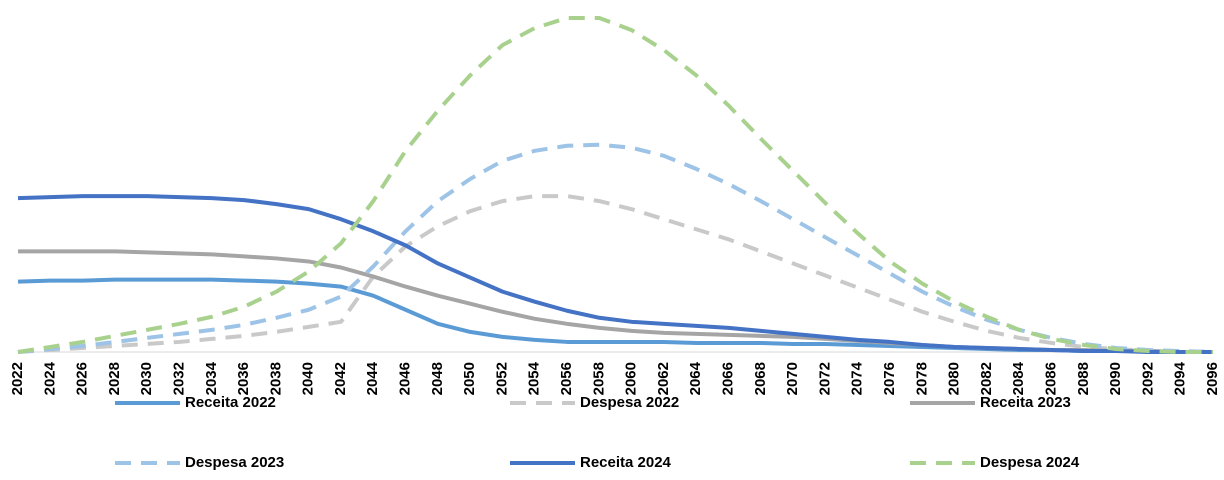 Image resolution: width=1224 pixels, height=480 pixels. What do you see at coordinates (1147, 378) in the screenshot?
I see `x-tick-label: 2092` at bounding box center [1147, 378].